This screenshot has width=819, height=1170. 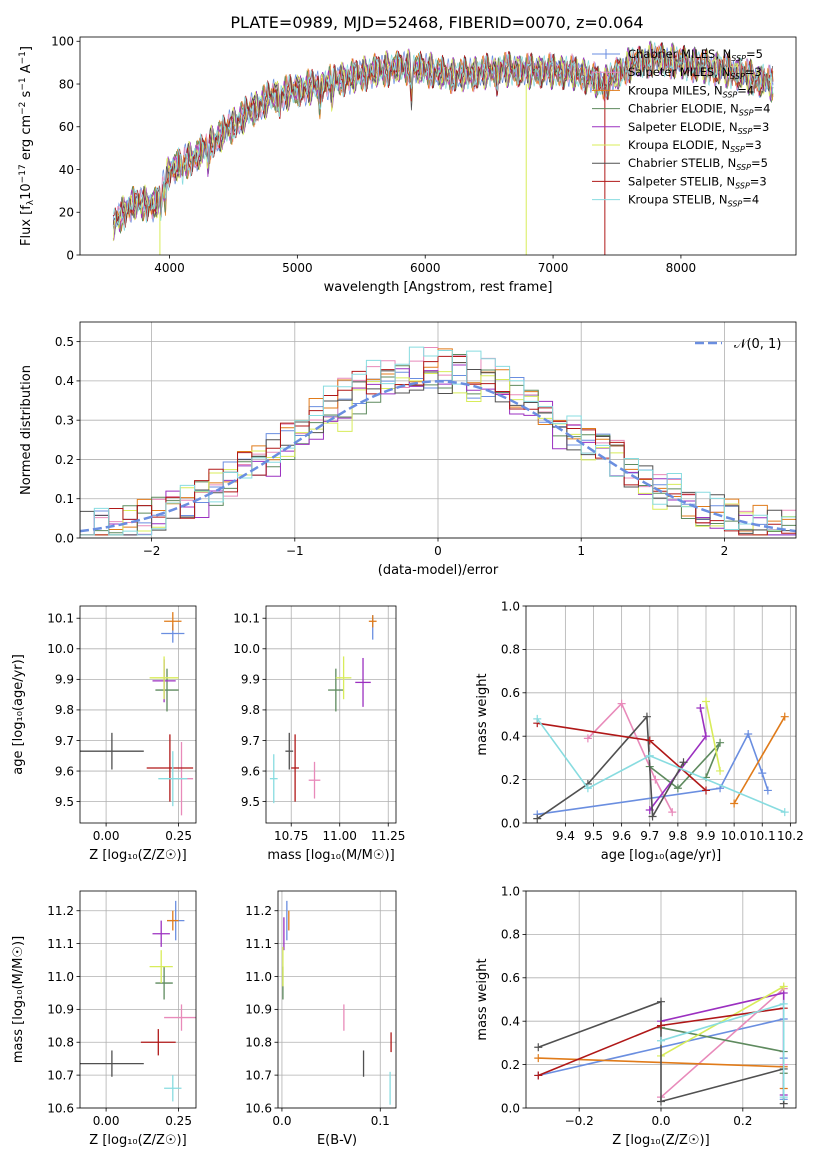 What do you see at coordinates (26, 191) in the screenshot?
I see `y-label-part: 10` at bounding box center [26, 191].